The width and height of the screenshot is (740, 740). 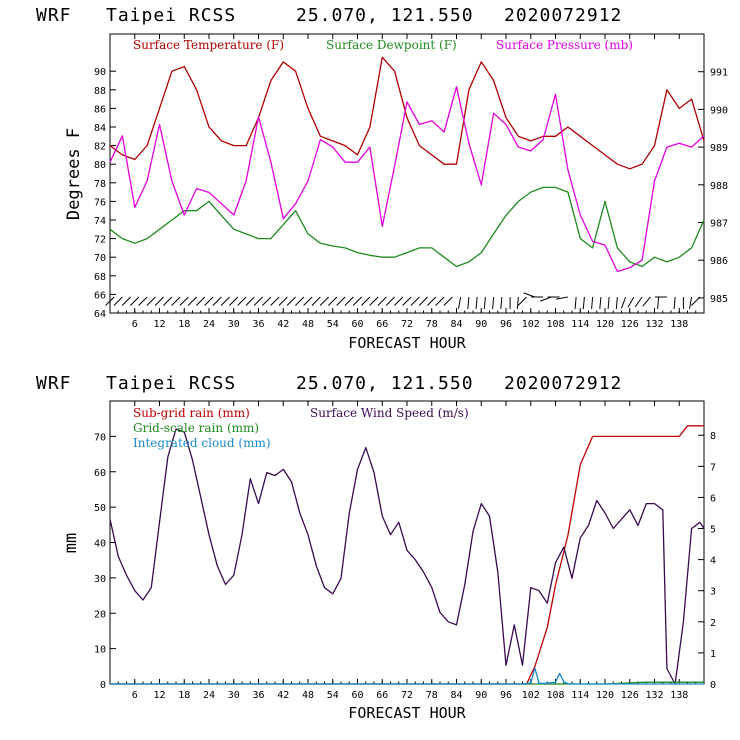 I want to click on y2-tick-label: 3, so click(x=713, y=592).